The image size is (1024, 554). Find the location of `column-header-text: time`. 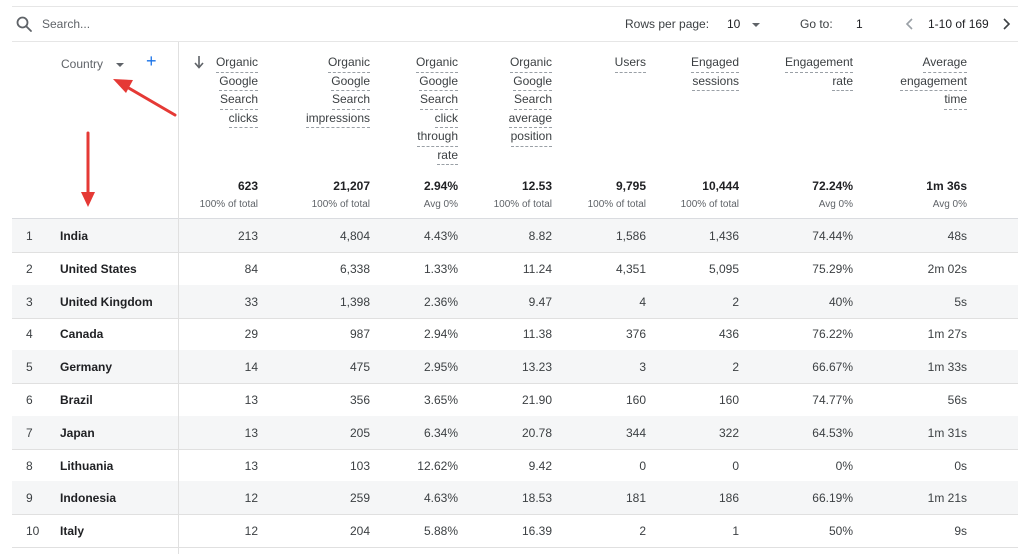

column-header-text: time is located at coordinates (955, 100).